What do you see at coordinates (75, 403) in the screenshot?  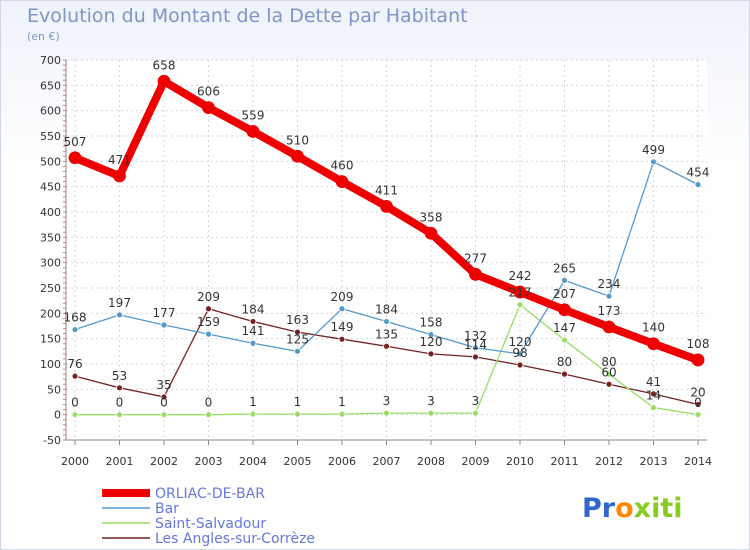 I see `data-label: 0` at bounding box center [75, 403].